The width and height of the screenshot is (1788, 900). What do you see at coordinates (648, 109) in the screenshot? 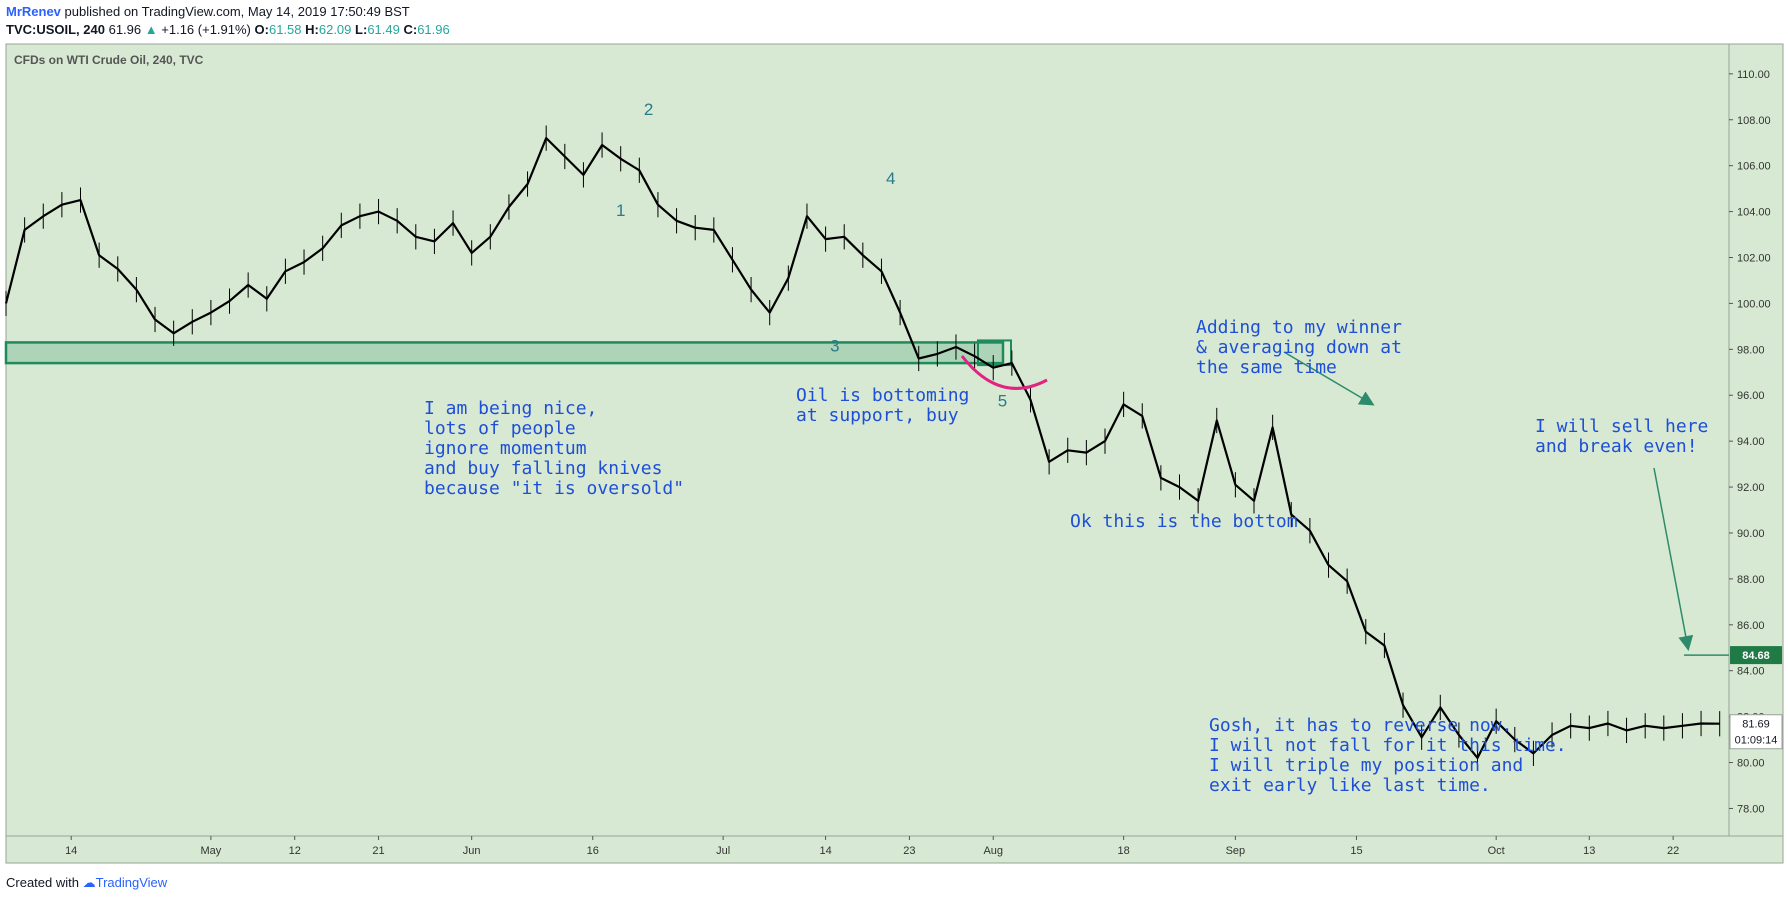
I see `wave-label: 2` at bounding box center [648, 109].